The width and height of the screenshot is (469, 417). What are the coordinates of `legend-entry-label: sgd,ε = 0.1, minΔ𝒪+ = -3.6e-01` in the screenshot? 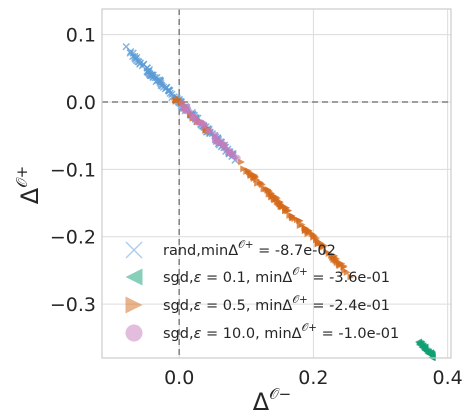 It's located at (276, 276).